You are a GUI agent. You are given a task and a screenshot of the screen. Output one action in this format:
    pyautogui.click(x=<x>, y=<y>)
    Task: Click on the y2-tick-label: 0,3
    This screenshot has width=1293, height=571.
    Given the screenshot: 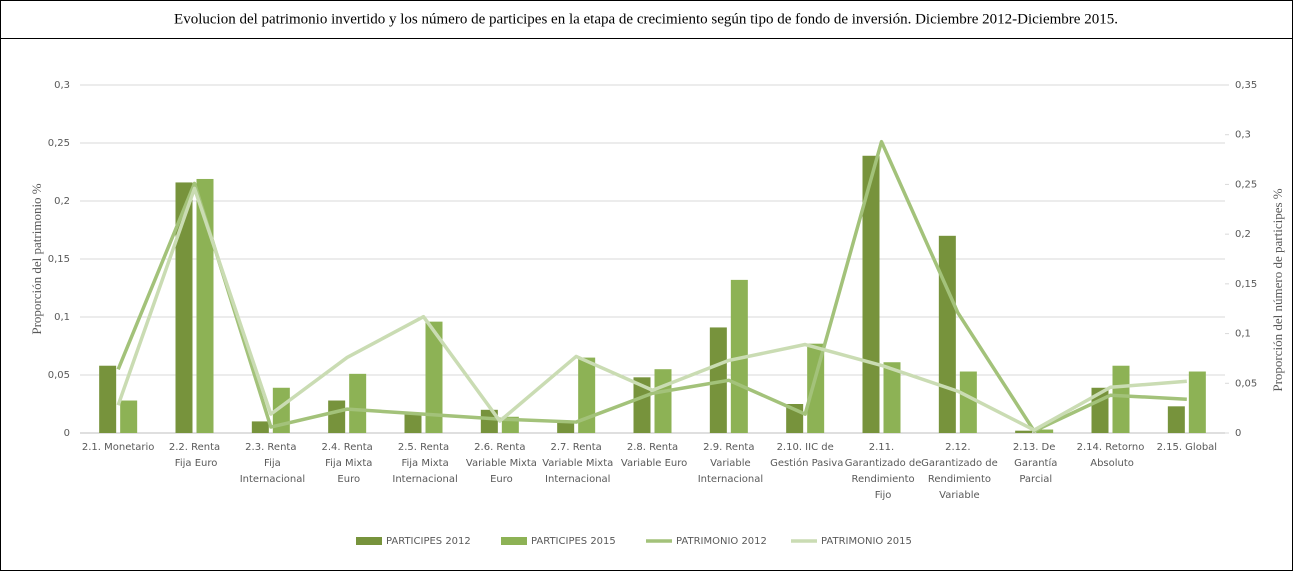 What is the action you would take?
    pyautogui.click(x=1243, y=135)
    